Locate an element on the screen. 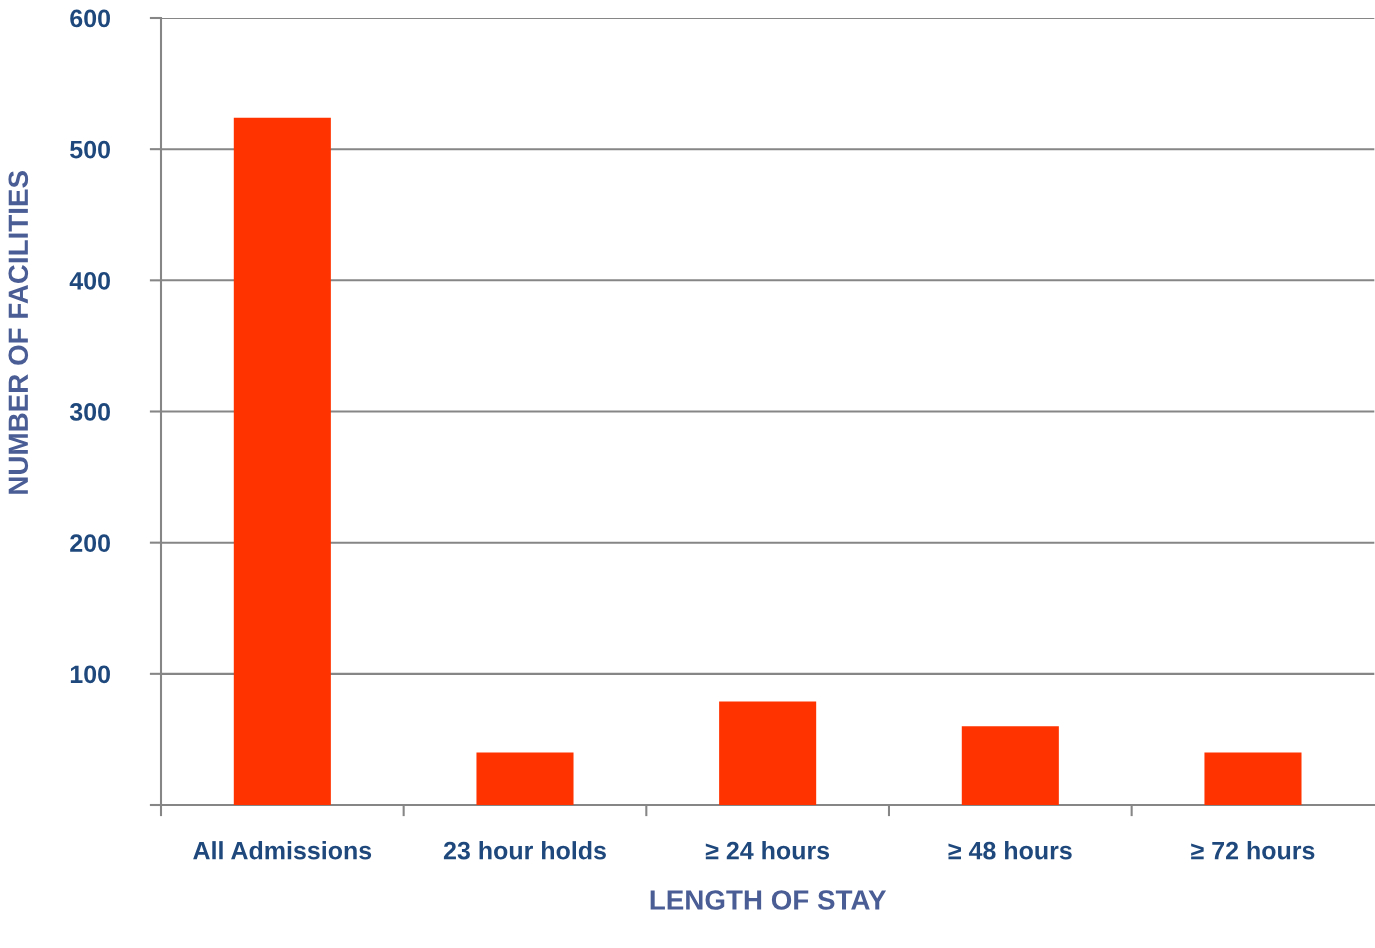 This screenshot has height=948, width=1375. x-tick-label: ≥ 72 hours is located at coordinates (1253, 850).